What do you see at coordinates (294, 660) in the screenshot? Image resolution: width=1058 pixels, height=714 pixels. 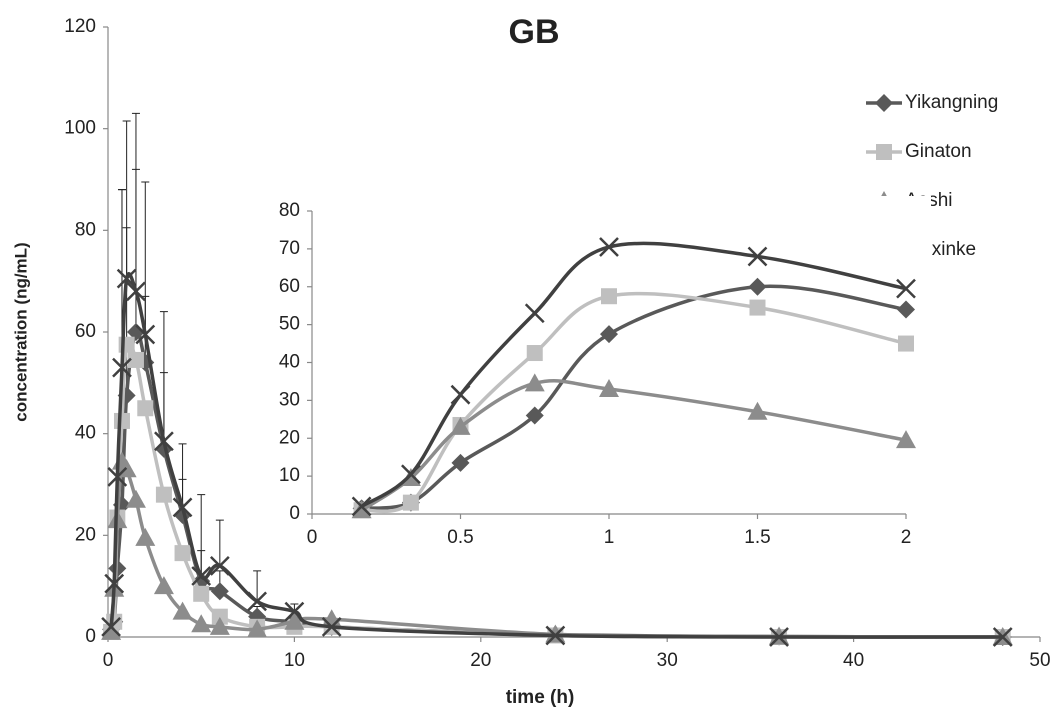 I see `x-tick-label: 10` at bounding box center [294, 660].